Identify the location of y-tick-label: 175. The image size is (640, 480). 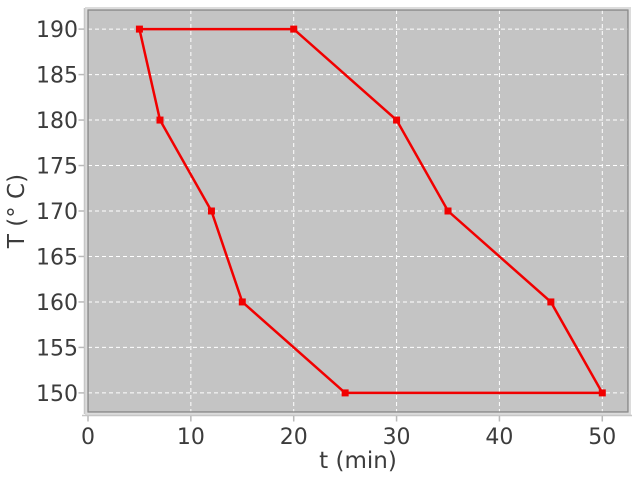
(57, 166).